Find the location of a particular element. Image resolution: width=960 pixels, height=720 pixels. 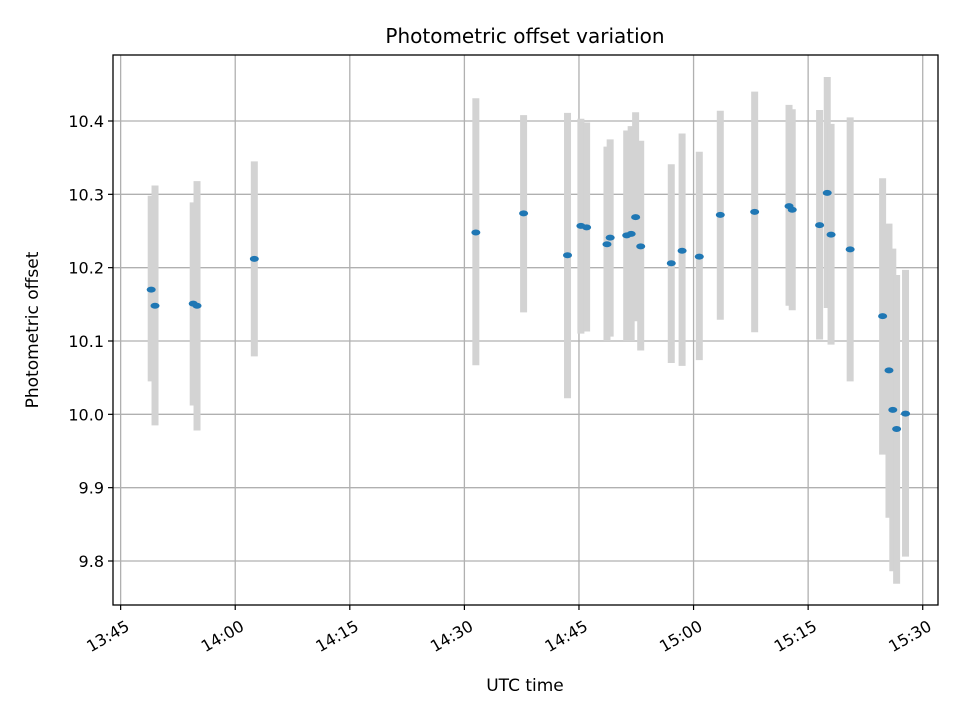

x-tick-label: 13:45 is located at coordinates (107, 636).